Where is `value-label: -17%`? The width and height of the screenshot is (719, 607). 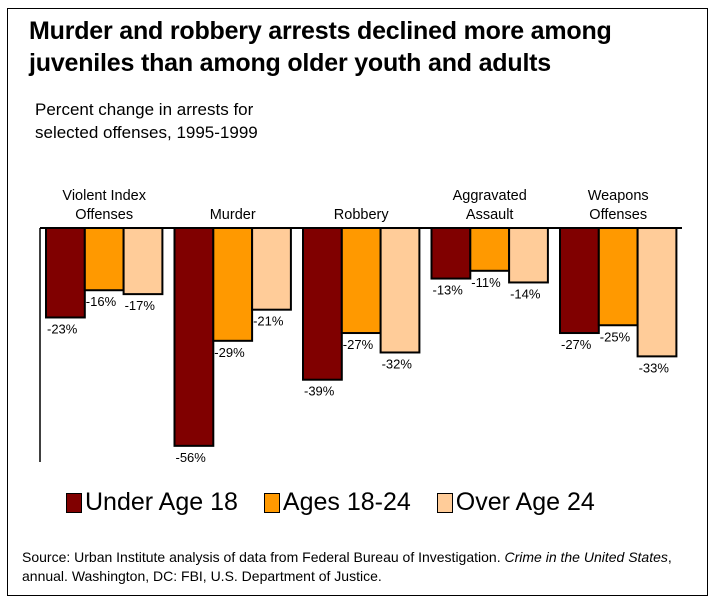
value-label: -17% is located at coordinates (140, 305).